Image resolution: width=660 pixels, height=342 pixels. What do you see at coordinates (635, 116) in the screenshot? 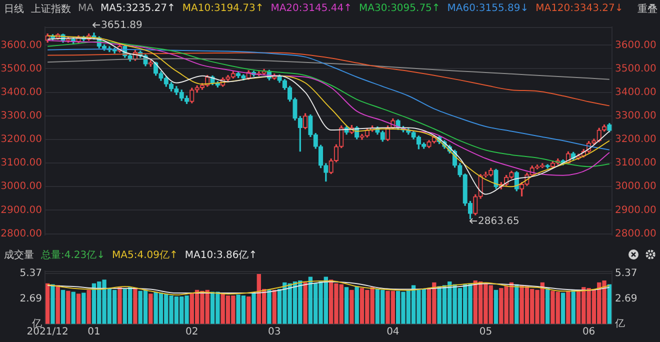
I see `y2-tick-label: 3300.00` at bounding box center [635, 116].